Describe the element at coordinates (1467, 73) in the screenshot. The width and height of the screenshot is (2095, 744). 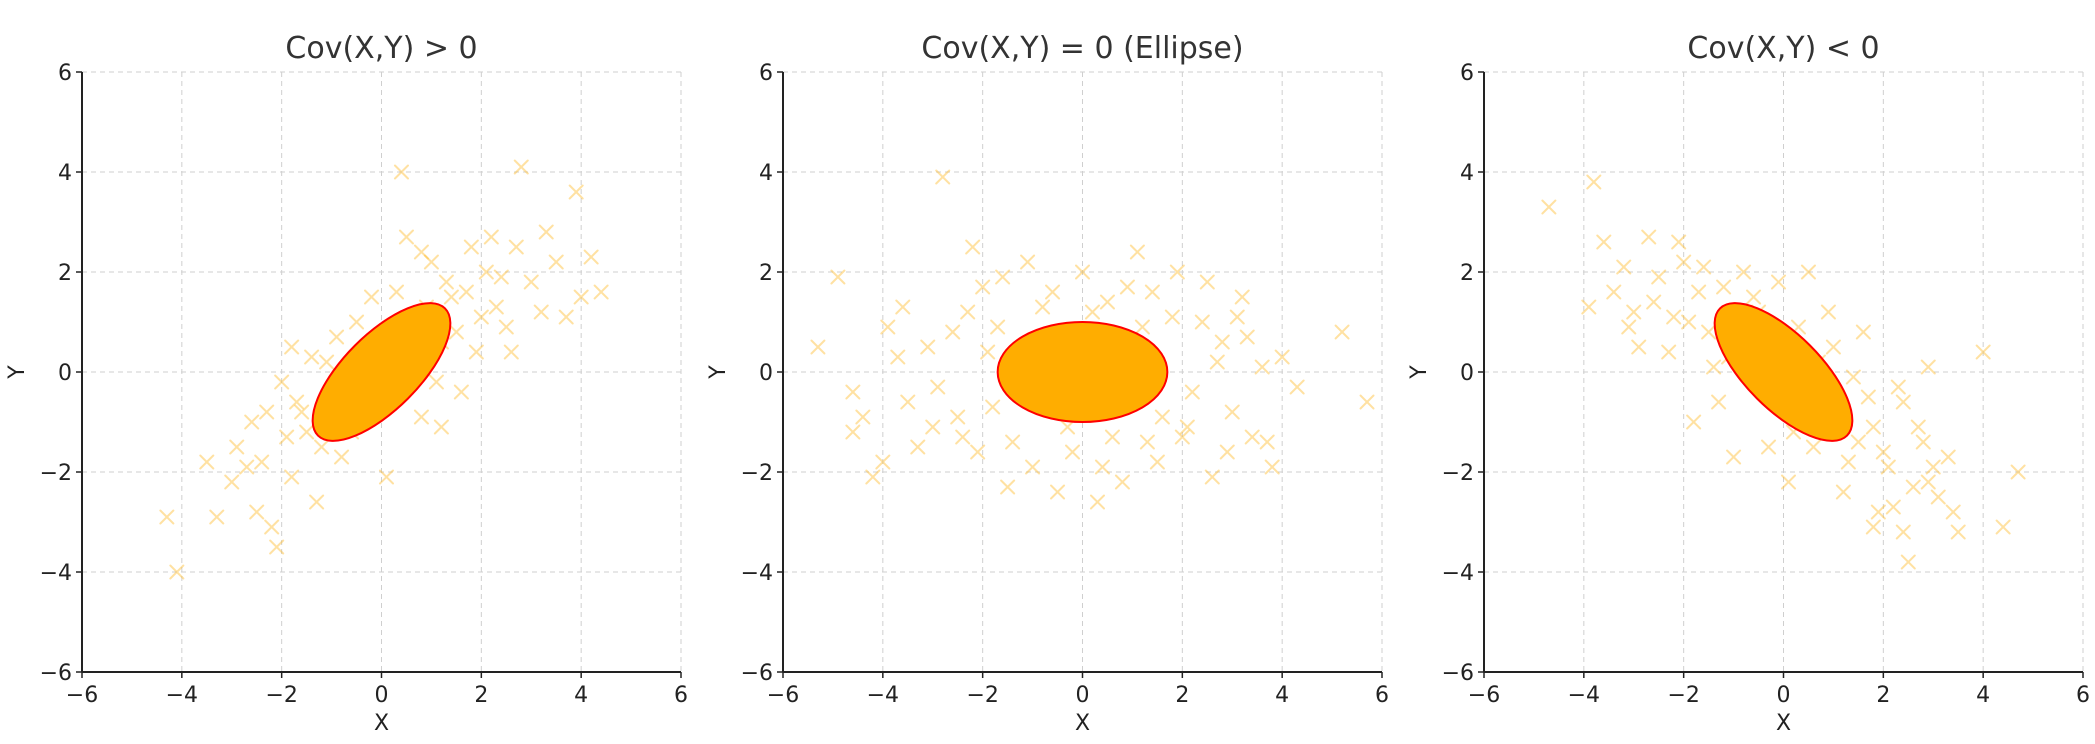
I see `y-tick-label: 6` at that location.